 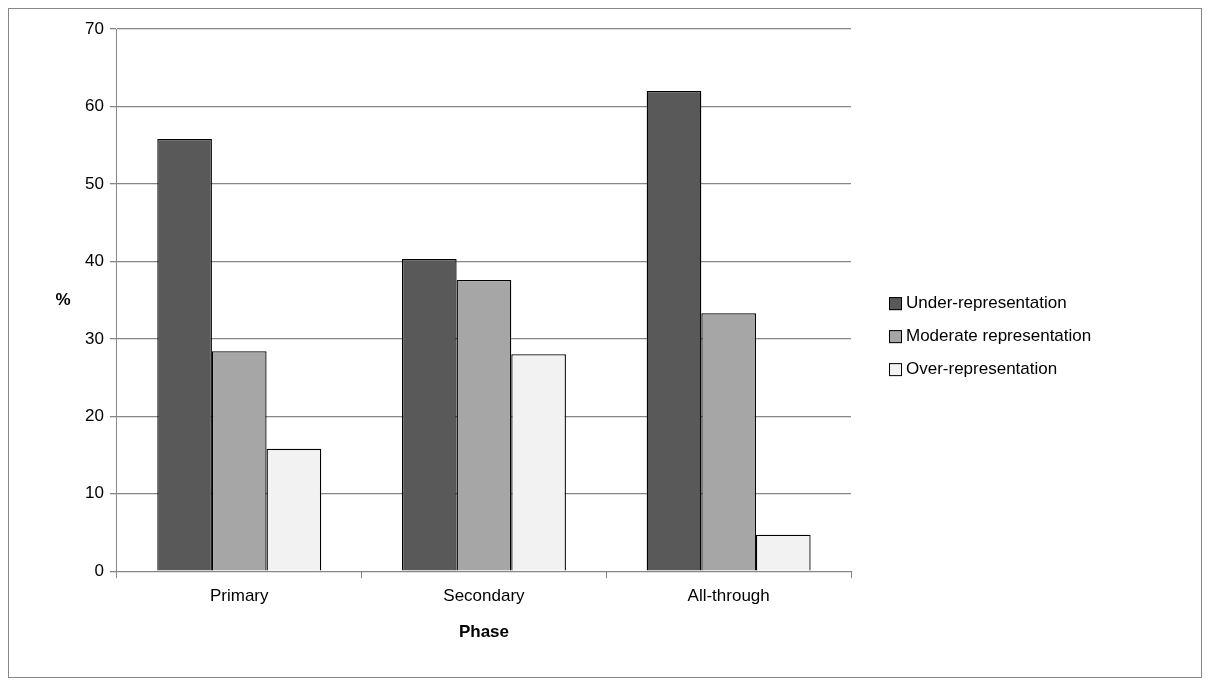 I want to click on y-tick-label: 60, so click(x=94, y=106).